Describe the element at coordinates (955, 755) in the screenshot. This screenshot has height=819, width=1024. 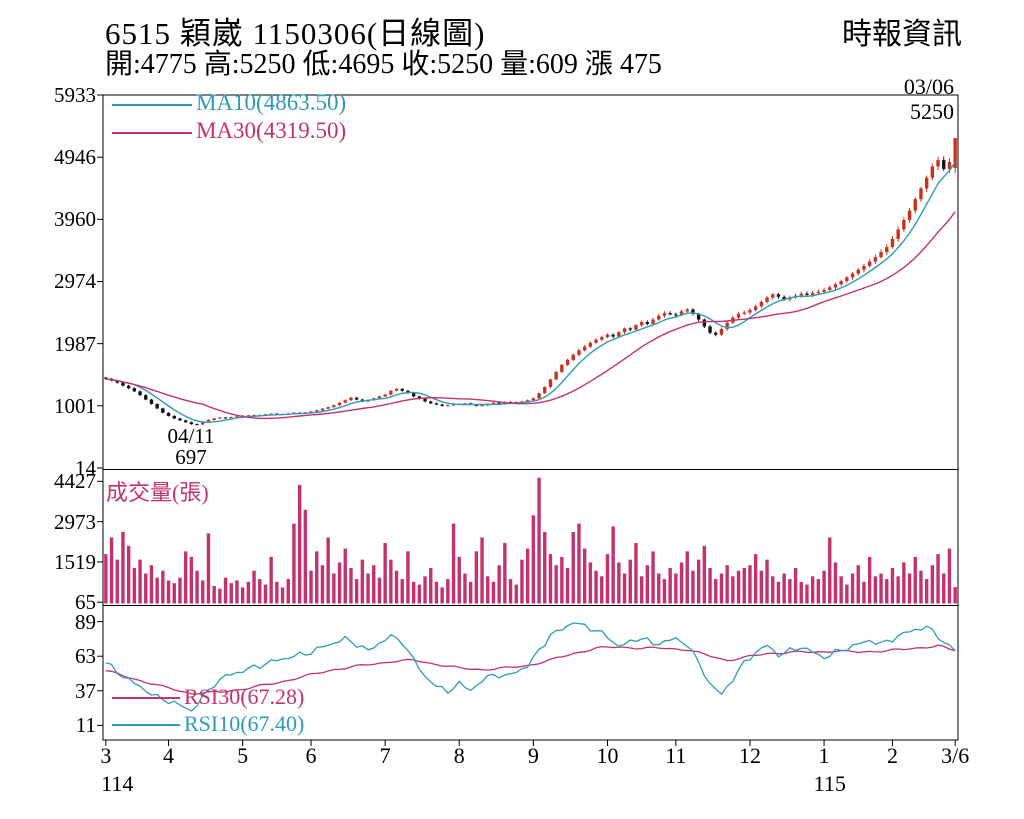
I see `x-axis-month-label: 3/6` at that location.